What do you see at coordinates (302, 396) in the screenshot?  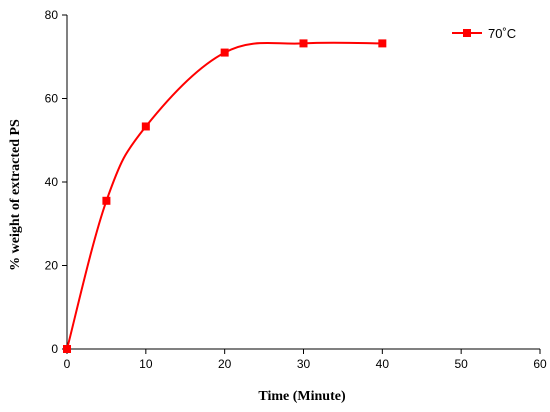 I see `x-axis-title: Time (Minute)` at bounding box center [302, 396].